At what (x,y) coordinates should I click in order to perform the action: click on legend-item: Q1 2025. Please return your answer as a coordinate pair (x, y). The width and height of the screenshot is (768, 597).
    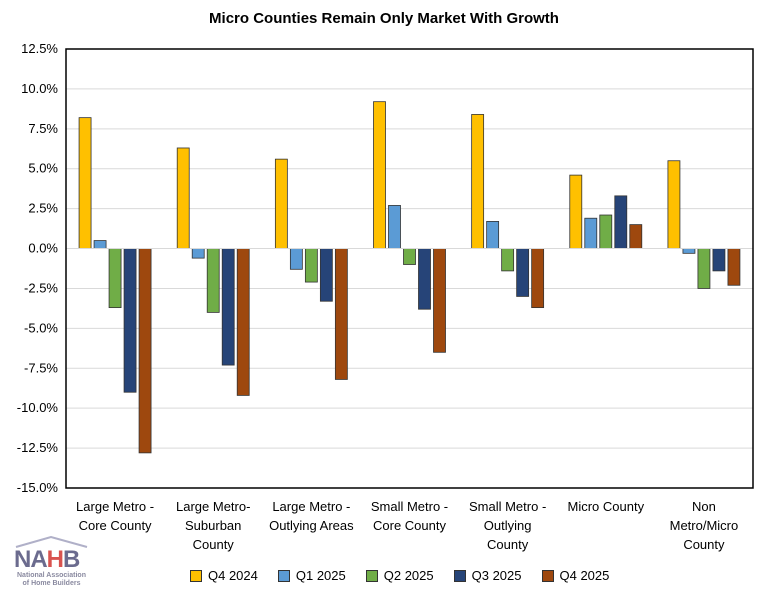
    Looking at the image, I should click on (311, 575).